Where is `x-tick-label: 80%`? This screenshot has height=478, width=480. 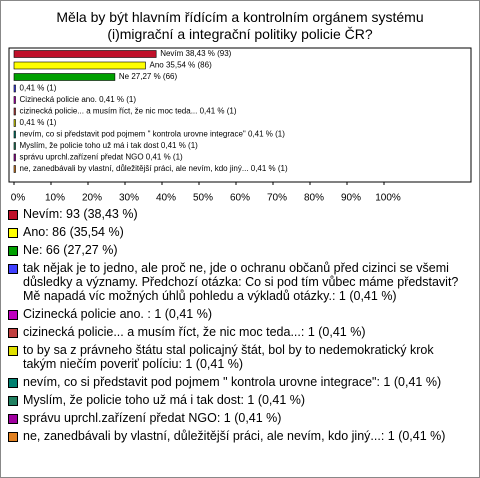
x-tick-label: 80% is located at coordinates (314, 198).